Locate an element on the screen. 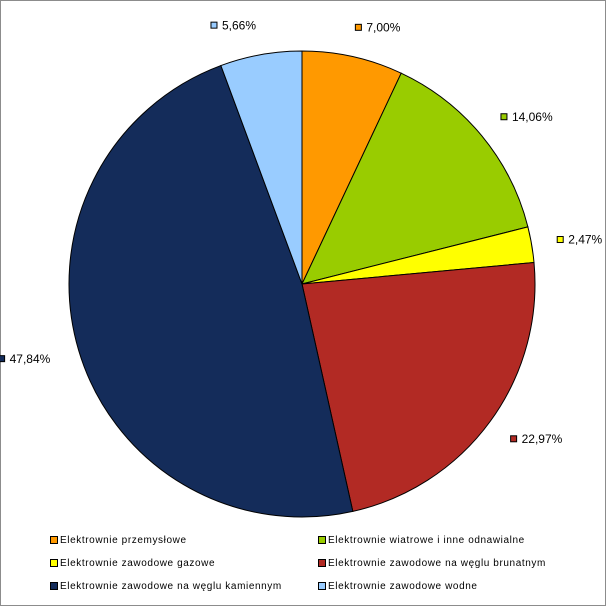  legend-label: Elektrownie wiatrowe i inne odnawialne is located at coordinates (426, 540).